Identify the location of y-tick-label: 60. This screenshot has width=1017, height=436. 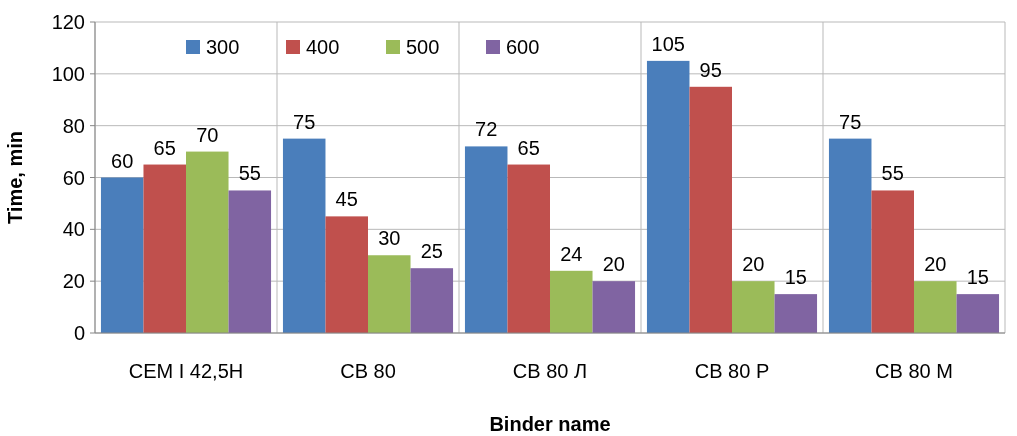
(73, 177).